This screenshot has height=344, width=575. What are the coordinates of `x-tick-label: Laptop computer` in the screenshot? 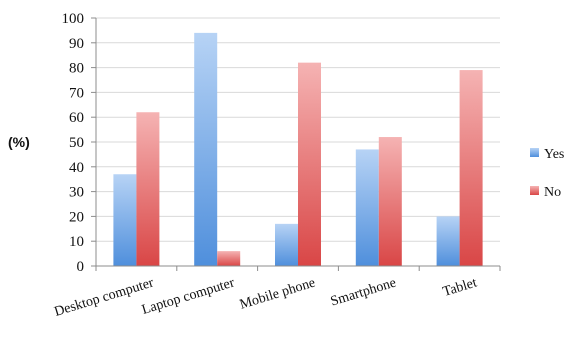 It's located at (188, 296).